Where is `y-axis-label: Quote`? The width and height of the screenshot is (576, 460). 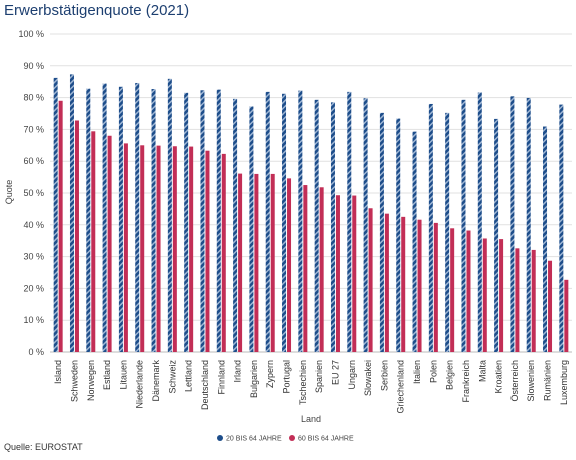 y-axis-label: Quote is located at coordinates (9, 192).